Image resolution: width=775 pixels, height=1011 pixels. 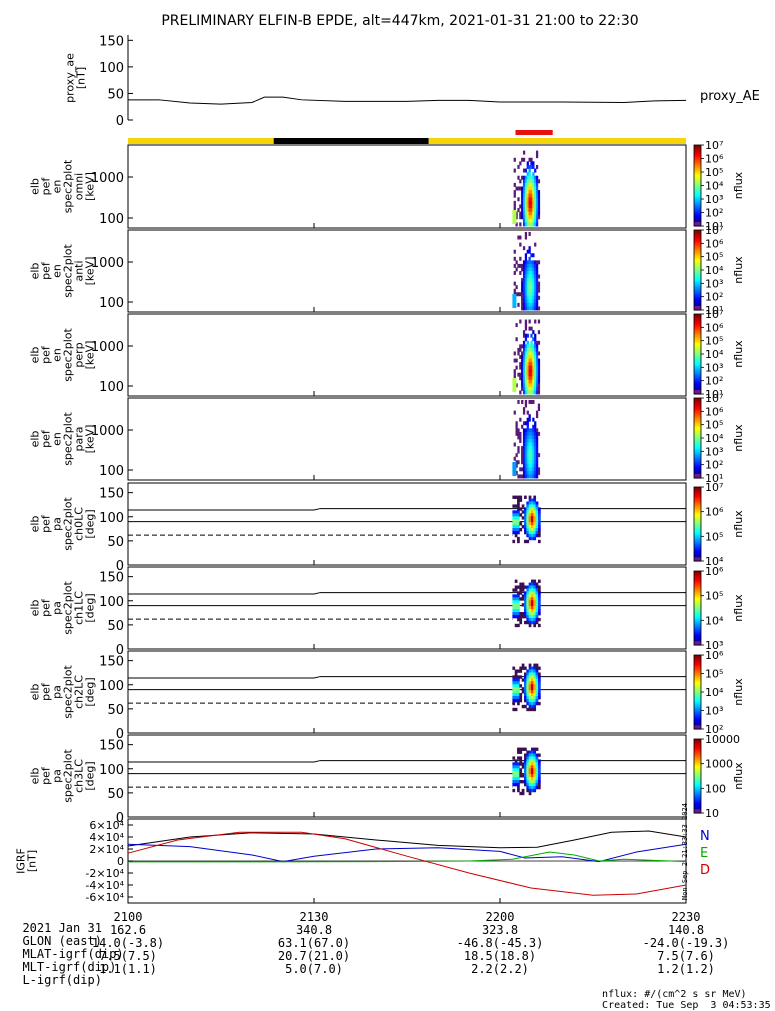 I want to click on pitch-tick-label: 50, so click(x=115, y=794).